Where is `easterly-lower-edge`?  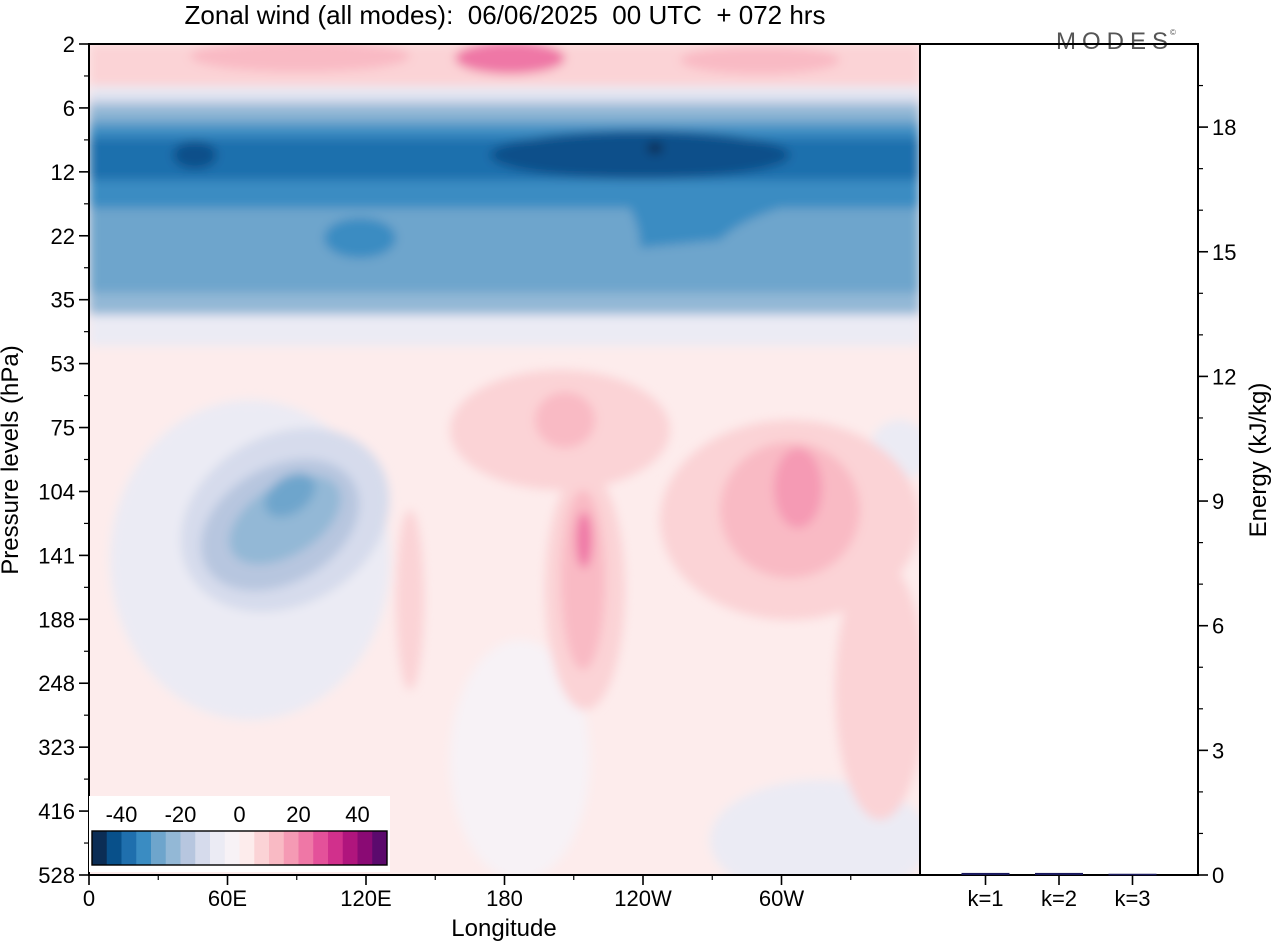
easterly-lower-edge is located at coordinates (504, 331).